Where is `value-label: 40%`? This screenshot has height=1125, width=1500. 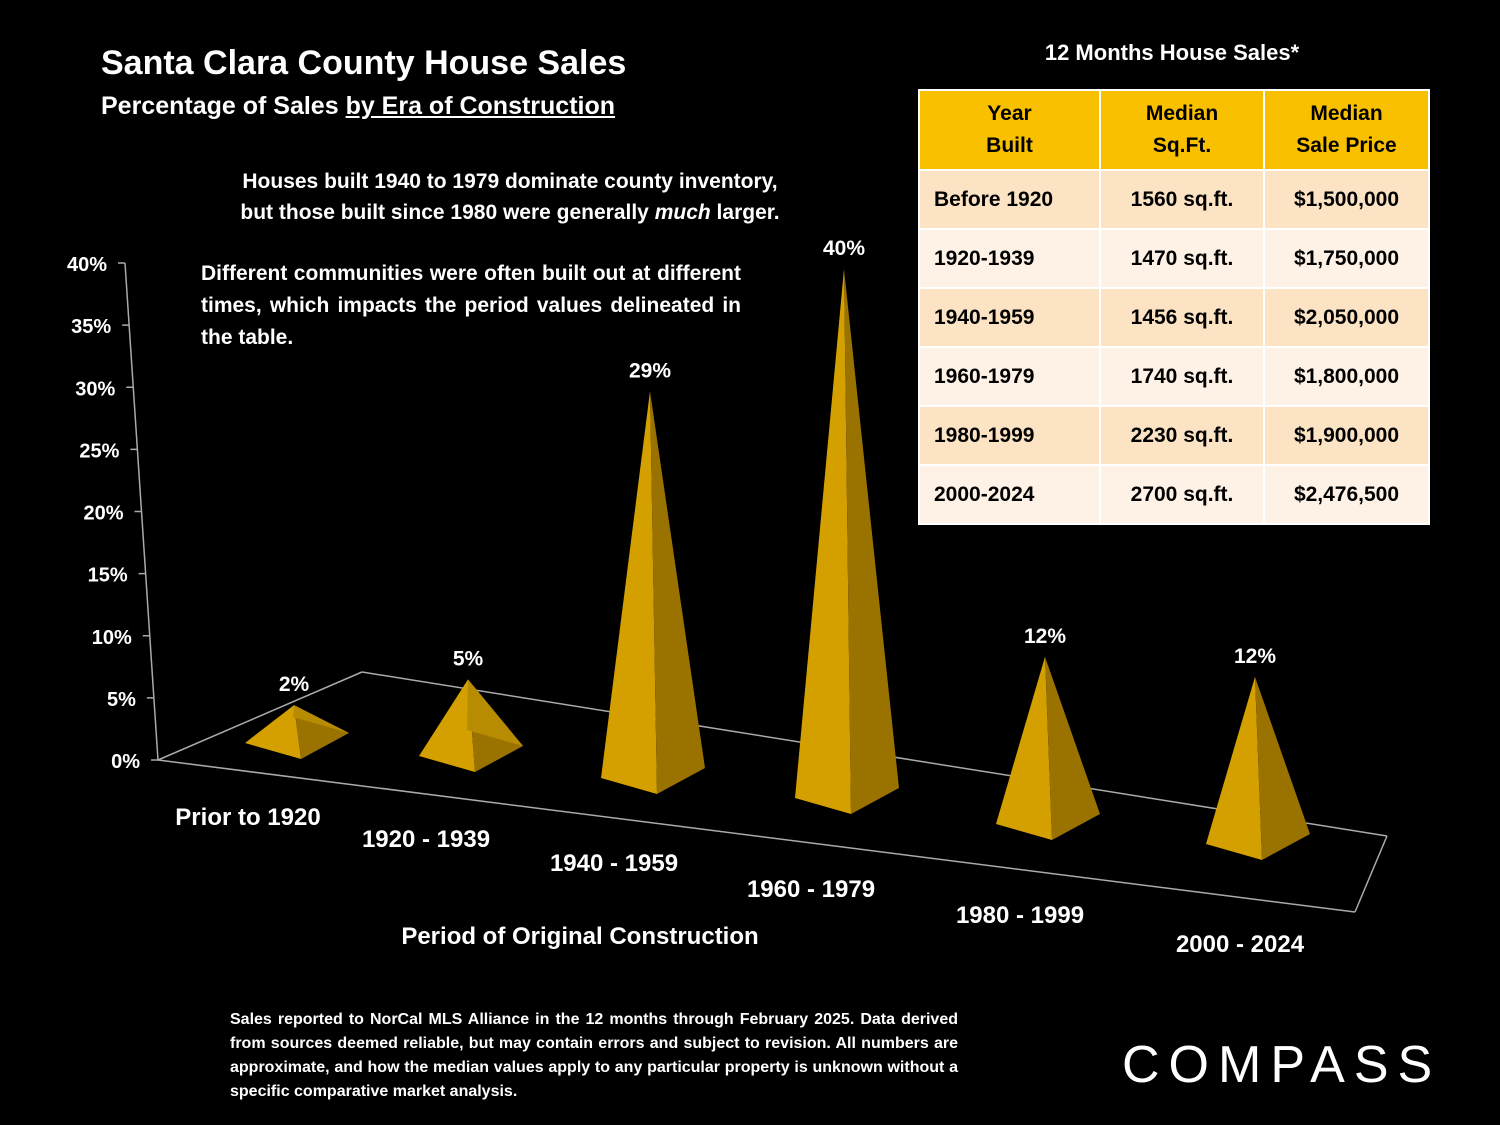
value-label: 40% is located at coordinates (844, 248).